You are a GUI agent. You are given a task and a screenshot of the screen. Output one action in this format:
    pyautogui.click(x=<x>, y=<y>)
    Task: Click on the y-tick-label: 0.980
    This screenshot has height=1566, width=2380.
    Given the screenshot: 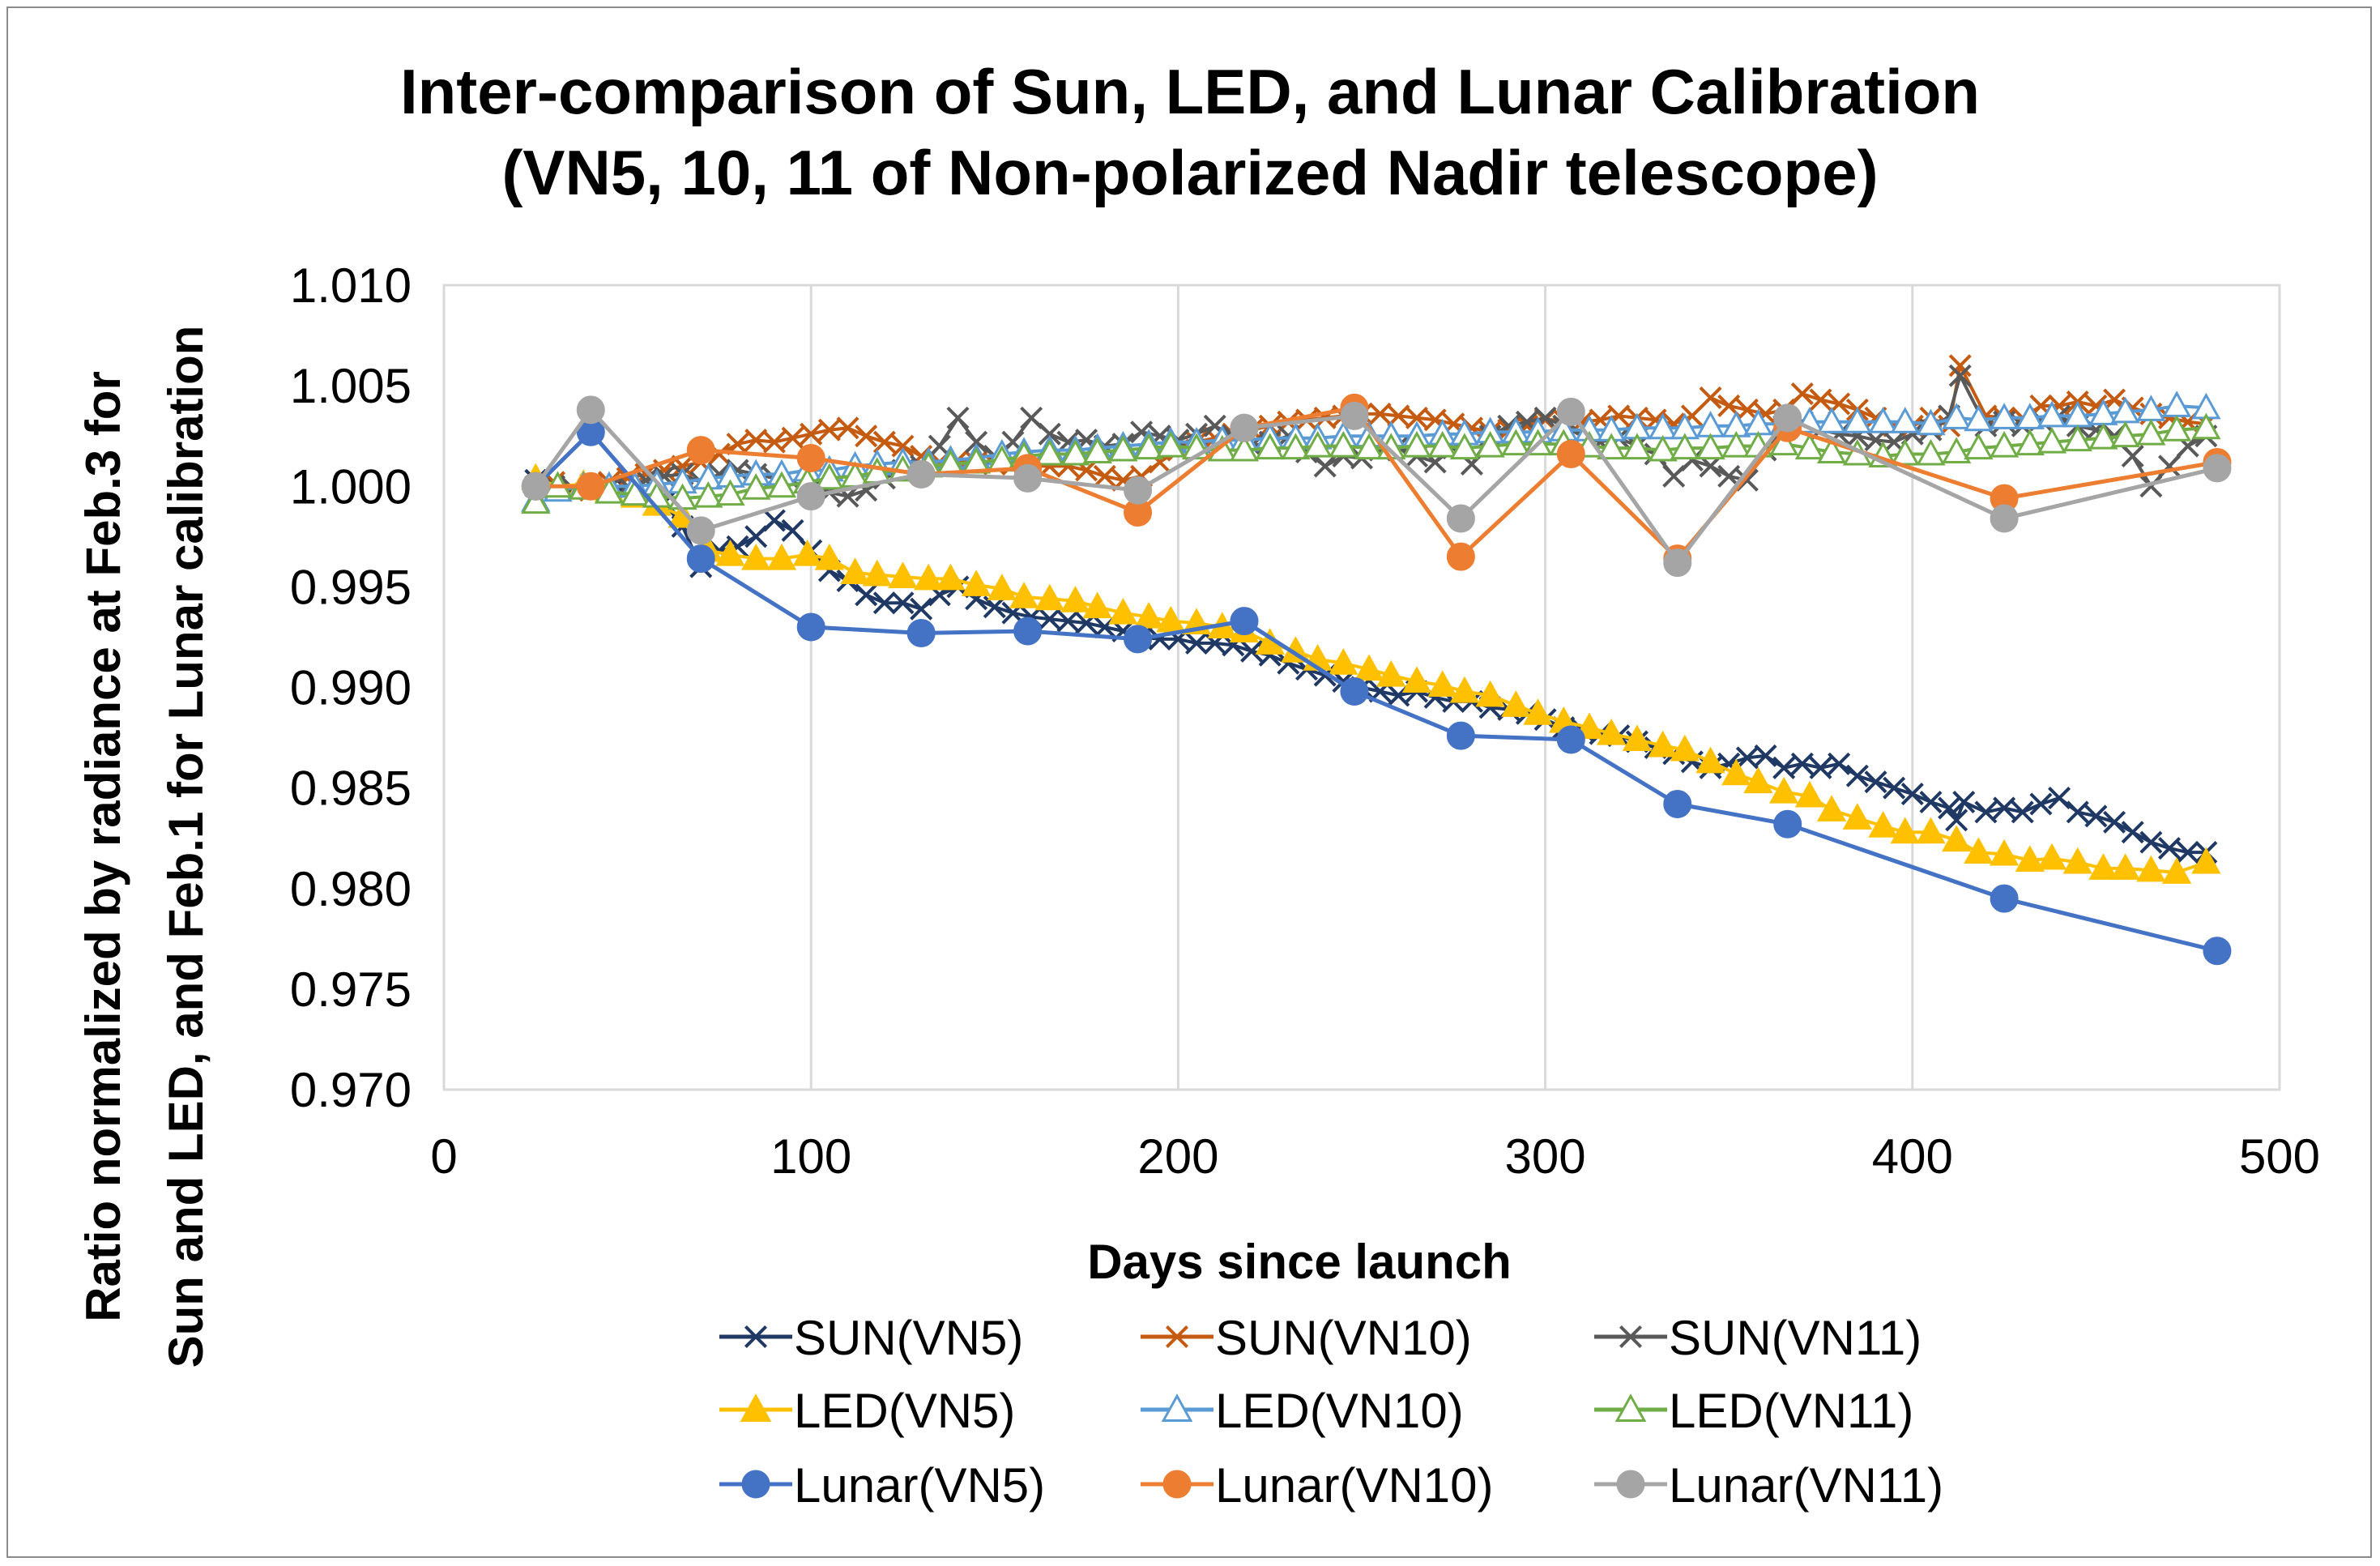 What is the action you would take?
    pyautogui.click(x=351, y=889)
    